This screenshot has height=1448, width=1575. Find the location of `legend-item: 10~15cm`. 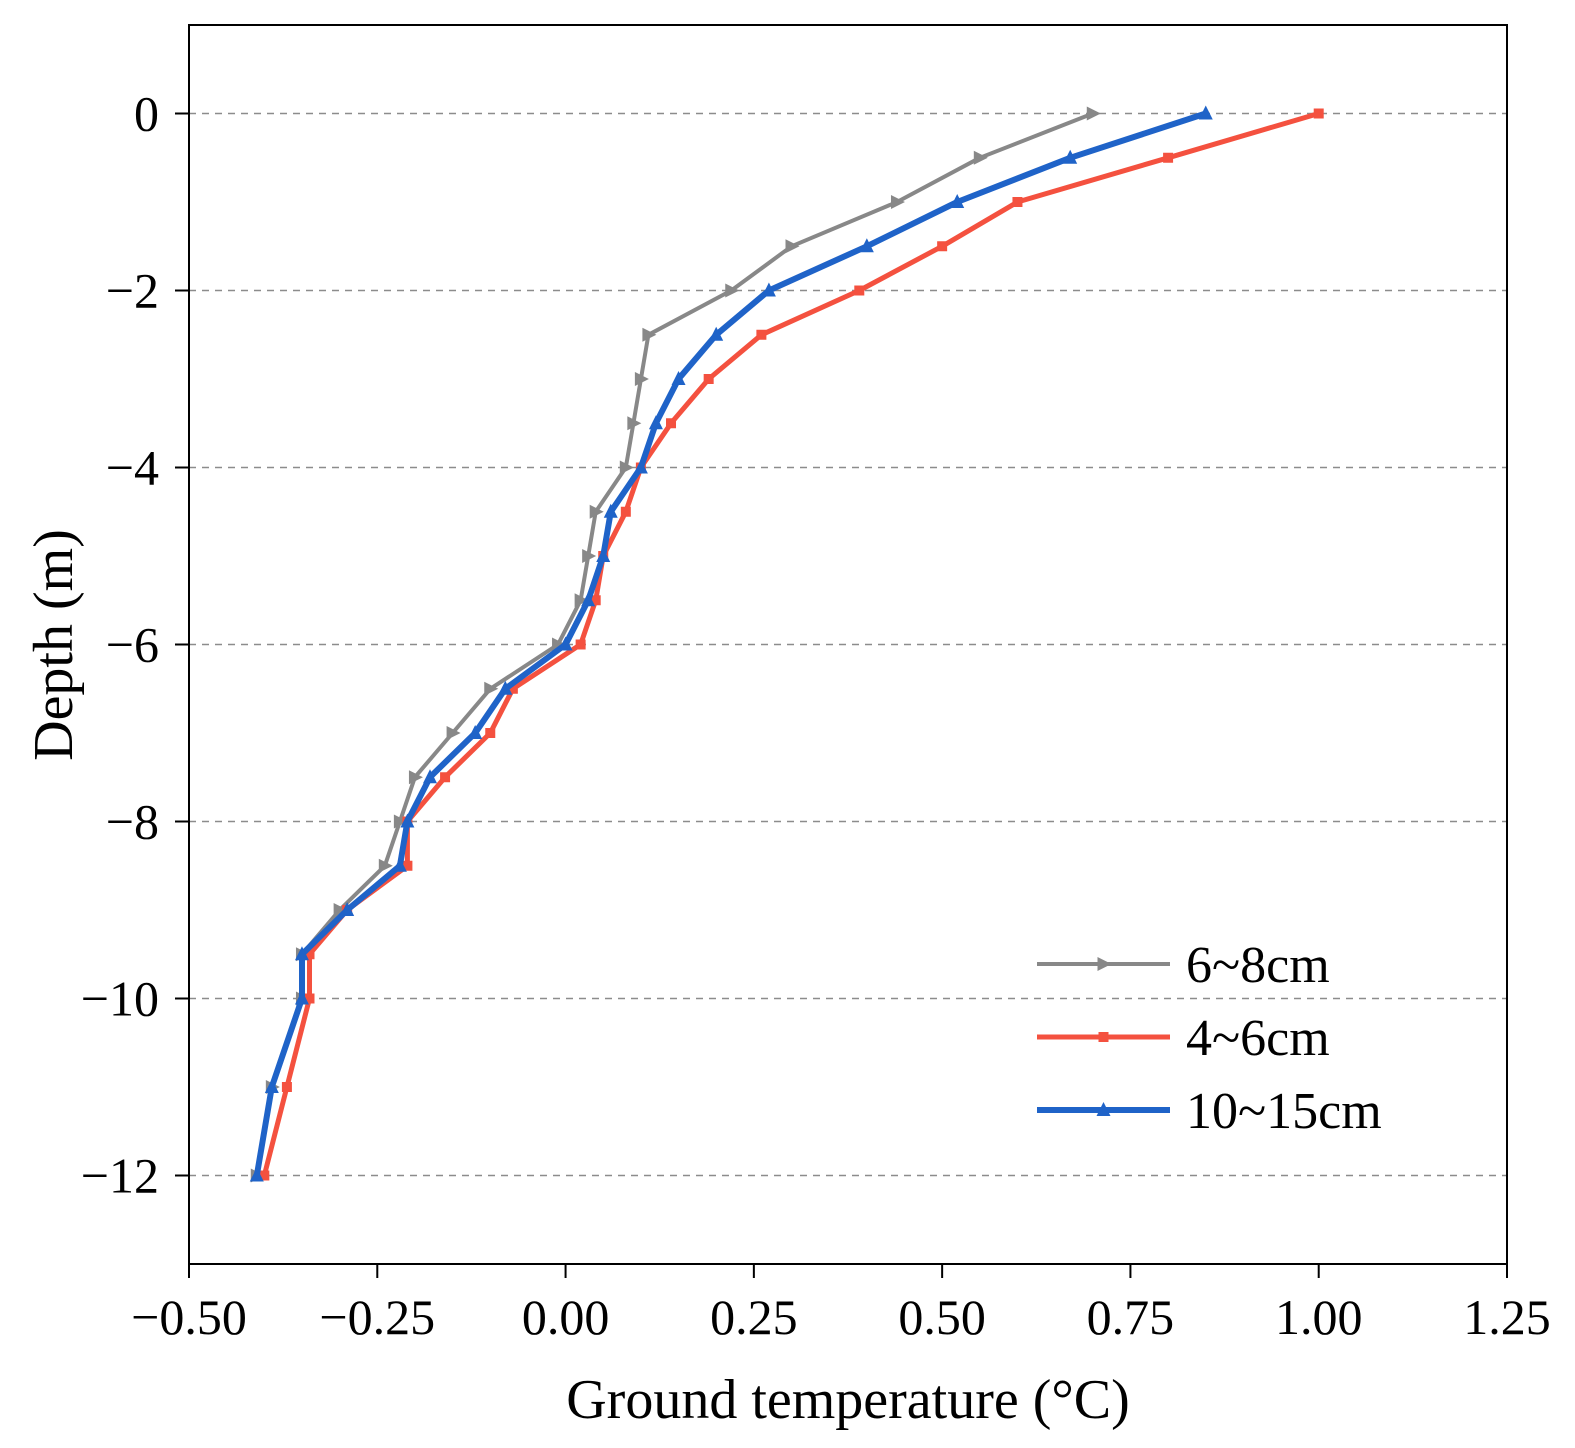

legend-item: 10~15cm is located at coordinates (1209, 1111).